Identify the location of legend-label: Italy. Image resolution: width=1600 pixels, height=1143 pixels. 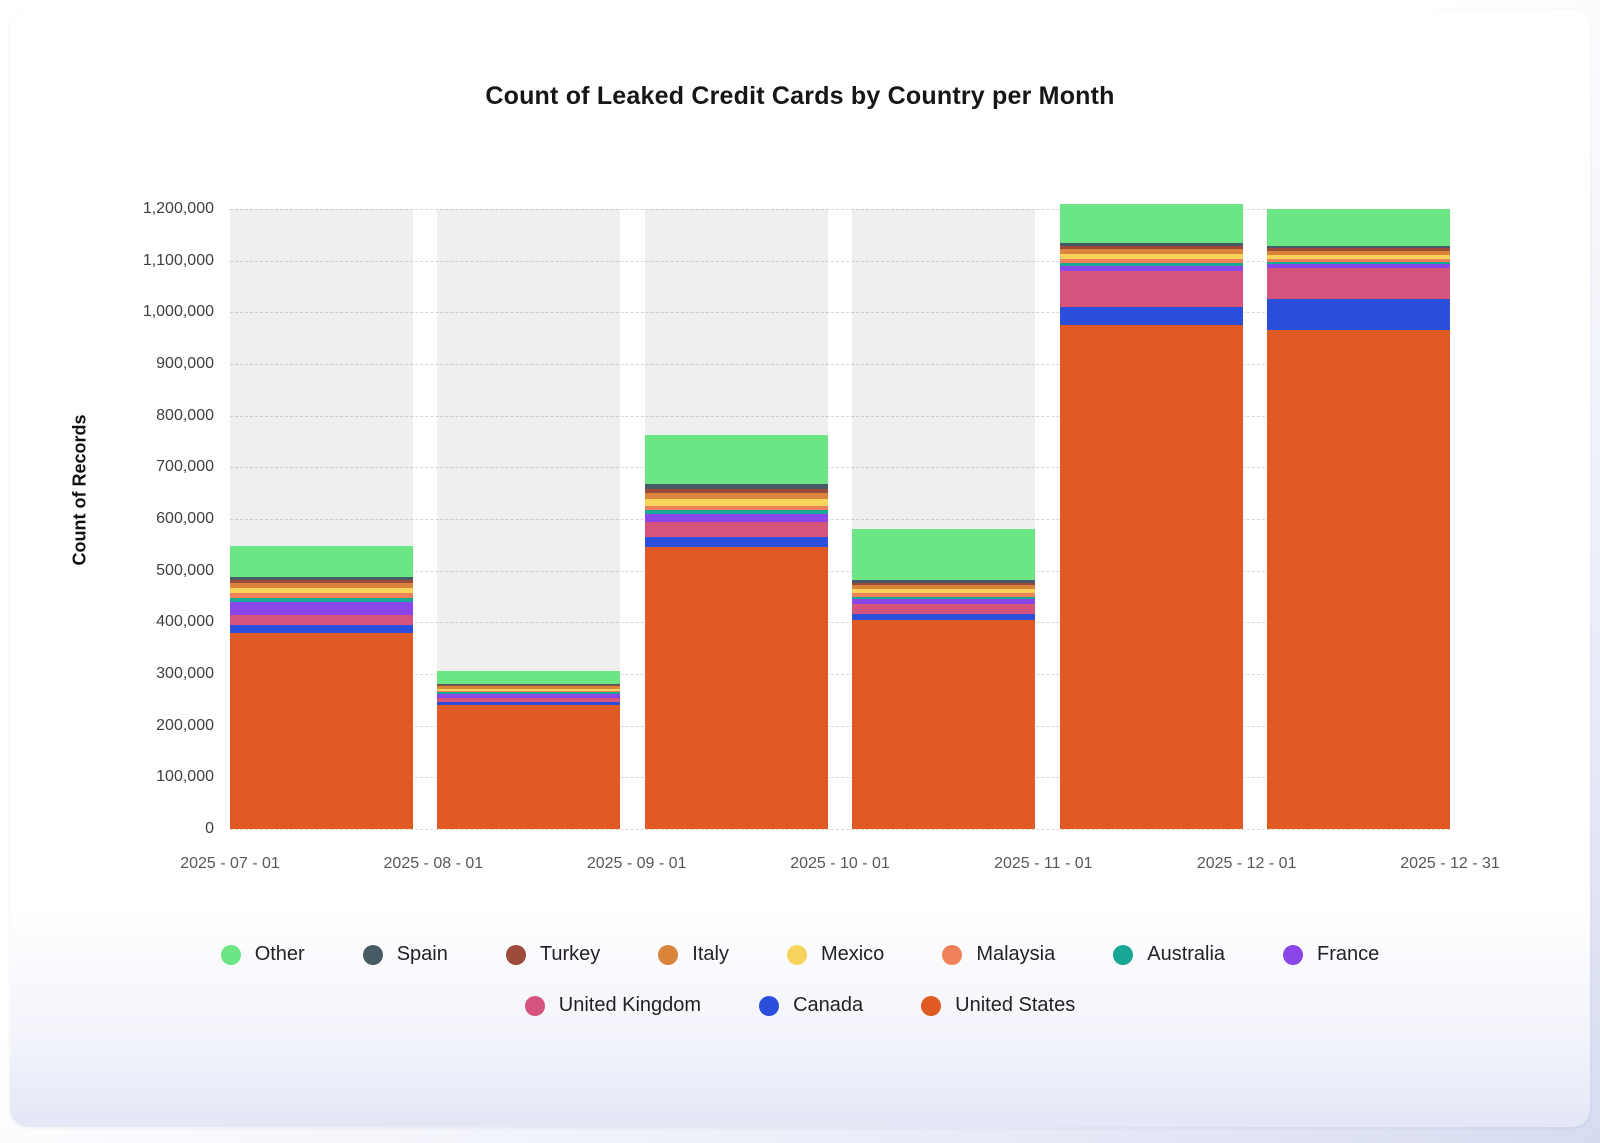
(710, 954).